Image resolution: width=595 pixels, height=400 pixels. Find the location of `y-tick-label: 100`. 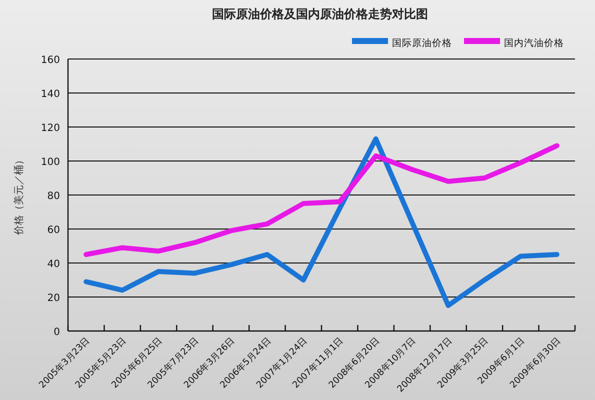

y-tick-label: 100 is located at coordinates (50, 162).